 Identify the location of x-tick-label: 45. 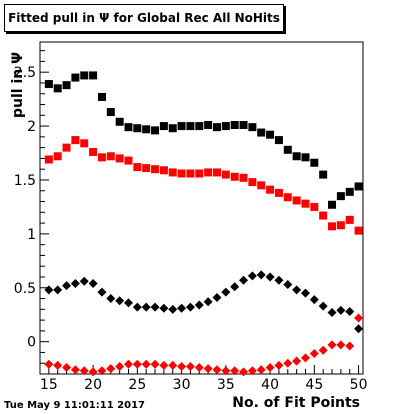
(314, 385).